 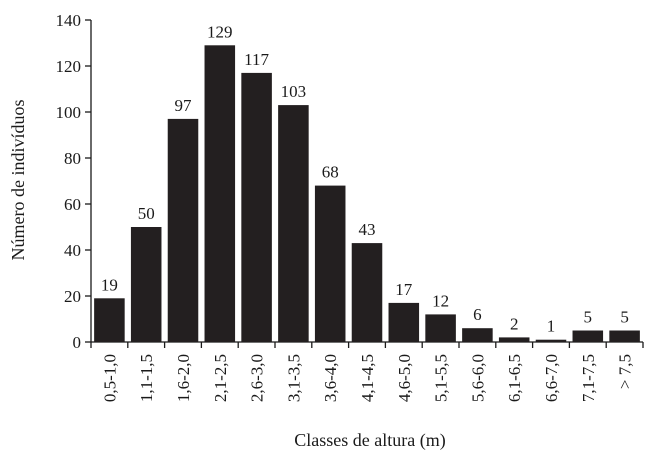 What do you see at coordinates (477, 314) in the screenshot?
I see `bar-value-label: 6` at bounding box center [477, 314].